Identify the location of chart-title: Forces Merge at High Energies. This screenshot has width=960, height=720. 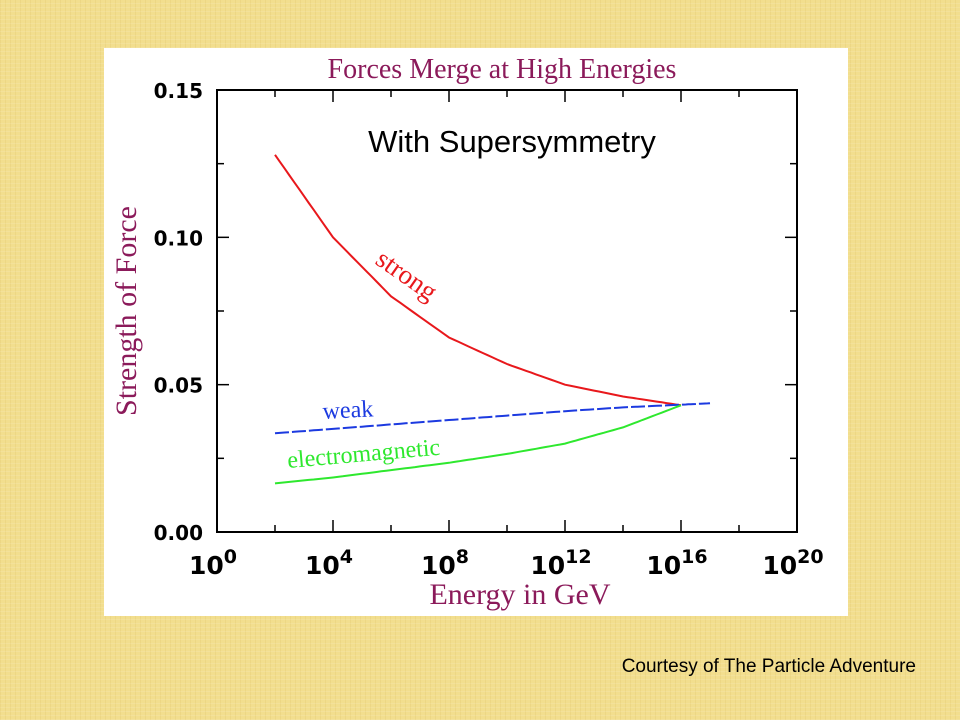
(502, 69).